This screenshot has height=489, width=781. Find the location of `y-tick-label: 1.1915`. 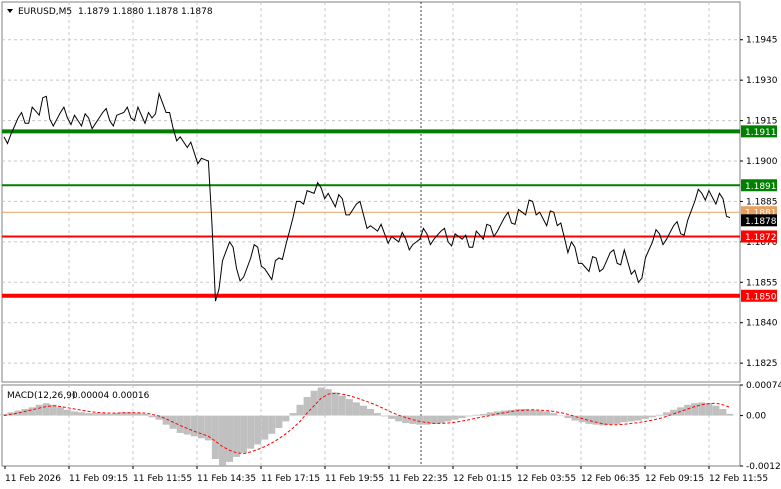

y-tick-label: 1.1915 is located at coordinates (762, 122).